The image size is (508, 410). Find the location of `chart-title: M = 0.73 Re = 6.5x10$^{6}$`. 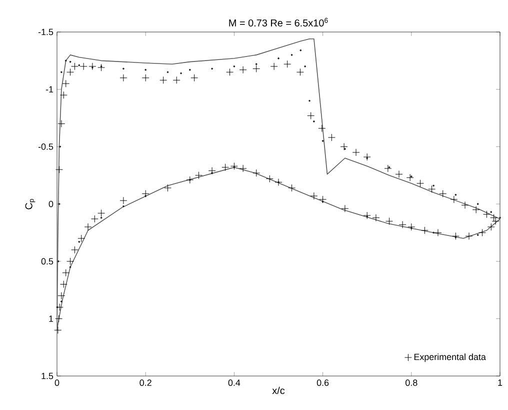

chart-title: M = 0.73 Re = 6.5x10$^{6}$ is located at coordinates (278, 22).